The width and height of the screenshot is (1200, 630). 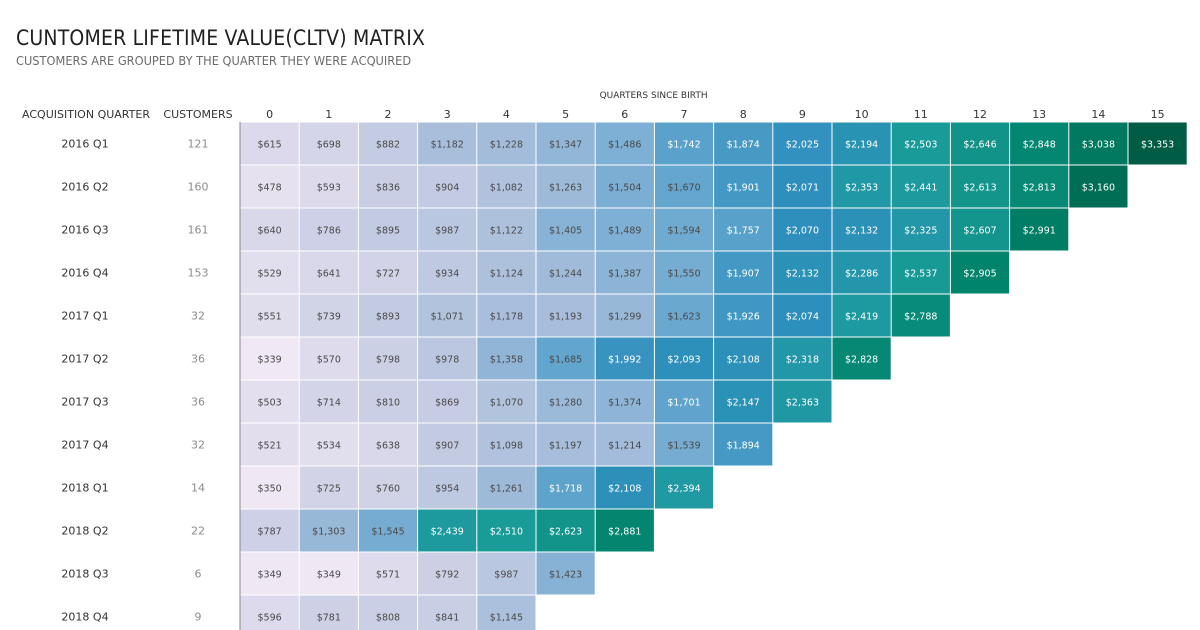 What do you see at coordinates (270, 317) in the screenshot?
I see `cell-value-label: $551` at bounding box center [270, 317].